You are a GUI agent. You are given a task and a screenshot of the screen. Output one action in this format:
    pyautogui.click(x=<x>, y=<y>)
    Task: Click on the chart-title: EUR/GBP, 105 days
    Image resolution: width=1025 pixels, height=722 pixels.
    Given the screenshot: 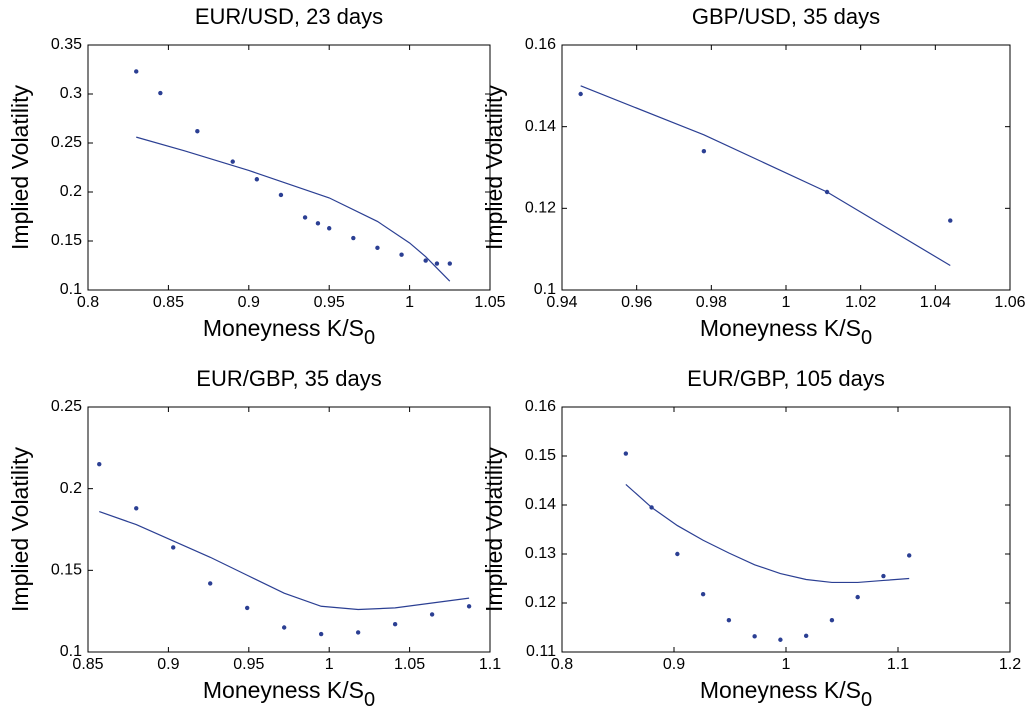 What is the action you would take?
    pyautogui.click(x=786, y=378)
    